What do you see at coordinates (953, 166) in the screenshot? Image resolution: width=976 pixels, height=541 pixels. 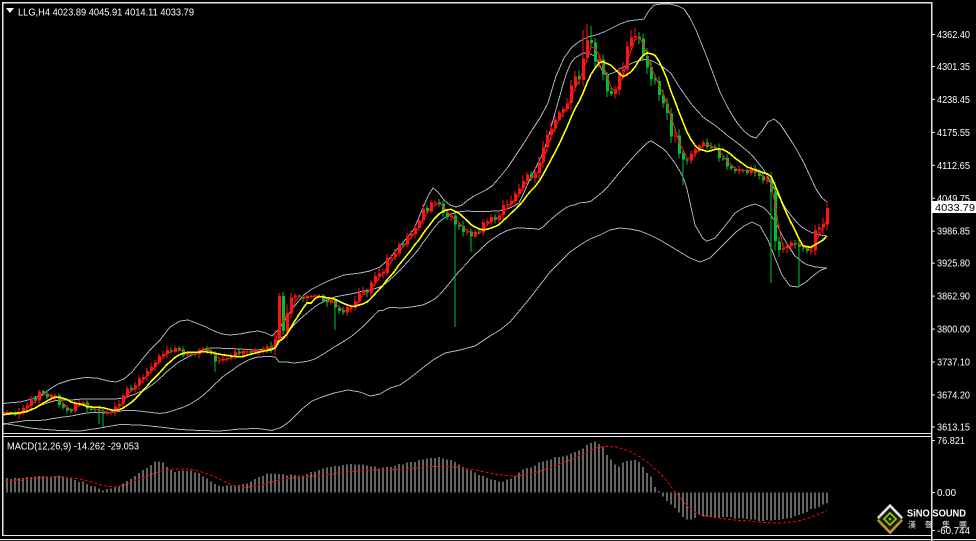 I see `svg-text: 4112.65` at bounding box center [953, 166].